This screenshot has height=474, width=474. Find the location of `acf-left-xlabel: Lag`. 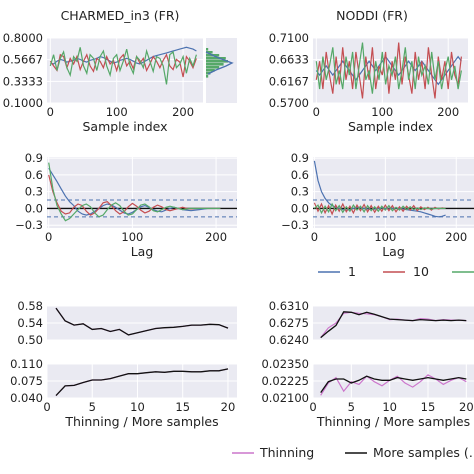

acf-left-xlabel: Lag is located at coordinates (142, 251).